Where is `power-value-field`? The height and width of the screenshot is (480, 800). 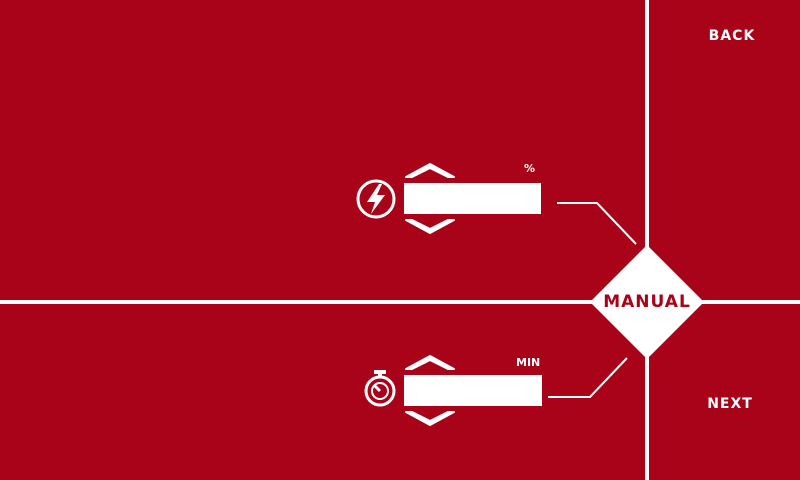 power-value-field is located at coordinates (472, 198).